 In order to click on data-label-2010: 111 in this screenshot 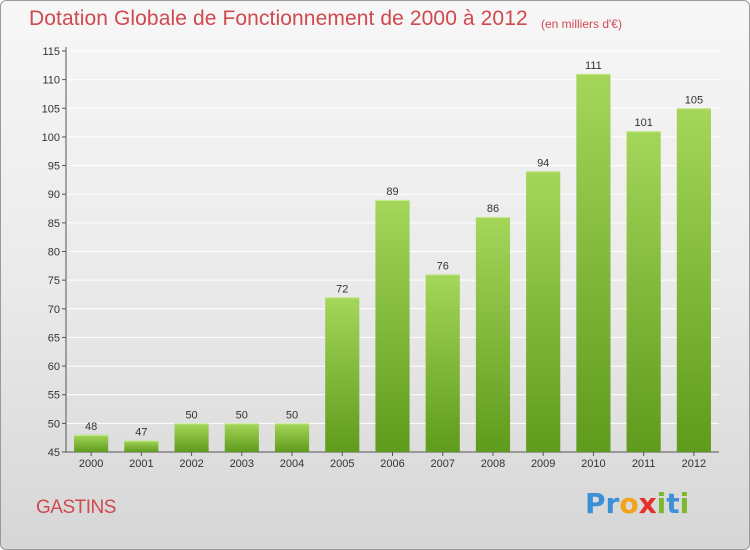, I will do `click(593, 66)`.